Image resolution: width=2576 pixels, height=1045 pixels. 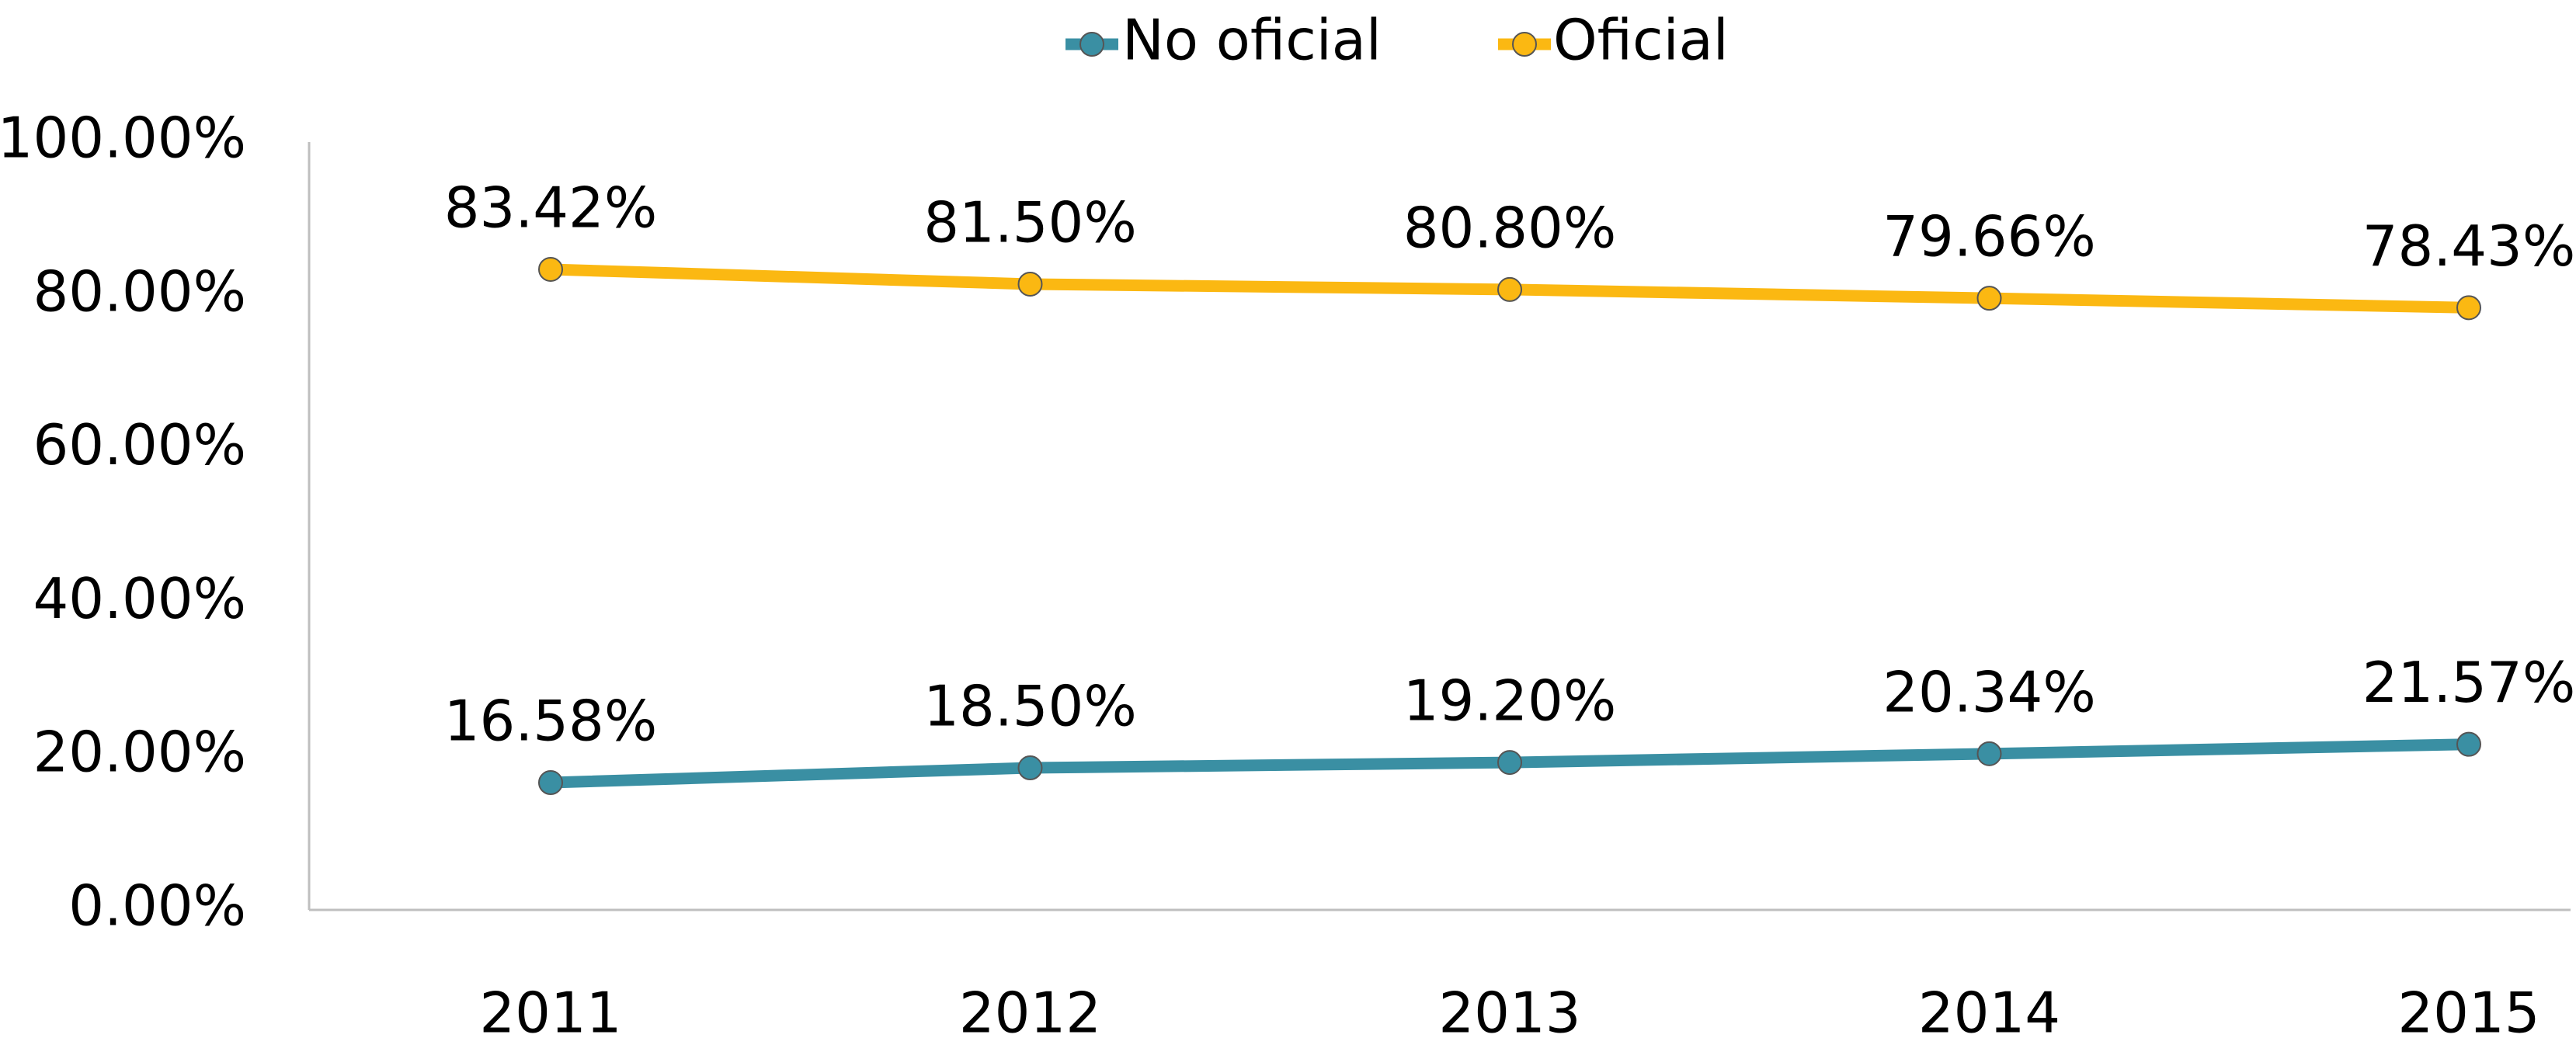 What do you see at coordinates (1252, 40) in the screenshot?
I see `legend-label: No oficial` at bounding box center [1252, 40].